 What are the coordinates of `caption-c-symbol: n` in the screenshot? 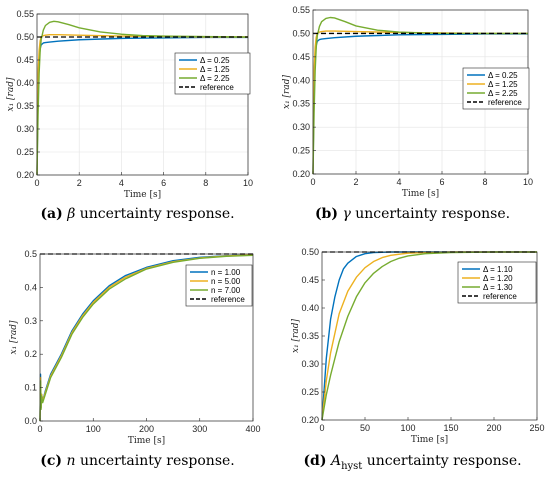 It's located at (71, 461).